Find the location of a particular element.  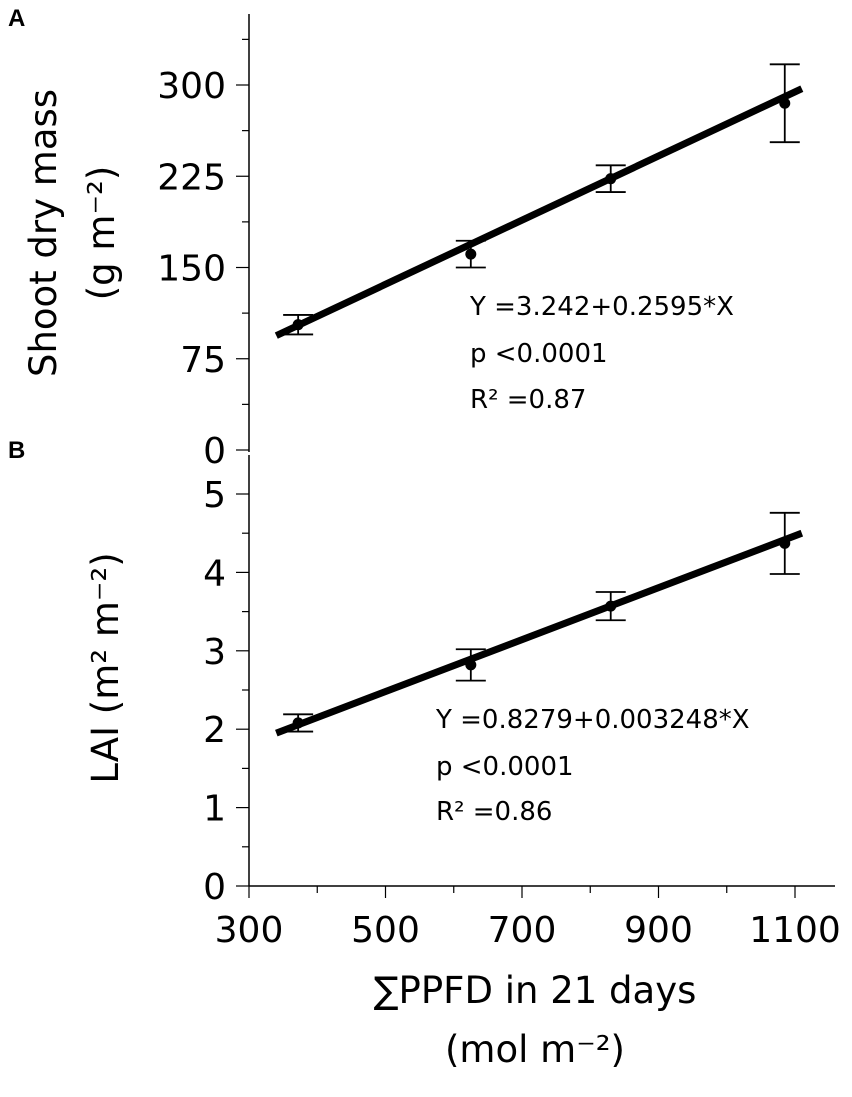

panel-a-r-squared: R² =0.87 is located at coordinates (528, 400).